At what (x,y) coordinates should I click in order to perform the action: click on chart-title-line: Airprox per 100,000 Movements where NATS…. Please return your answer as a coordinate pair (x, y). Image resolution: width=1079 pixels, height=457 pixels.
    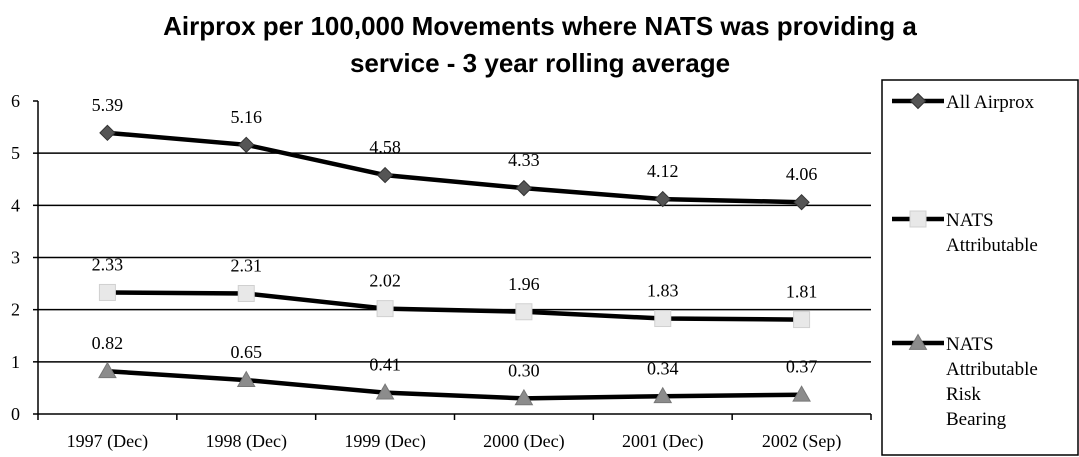
    Looking at the image, I should click on (540, 26).